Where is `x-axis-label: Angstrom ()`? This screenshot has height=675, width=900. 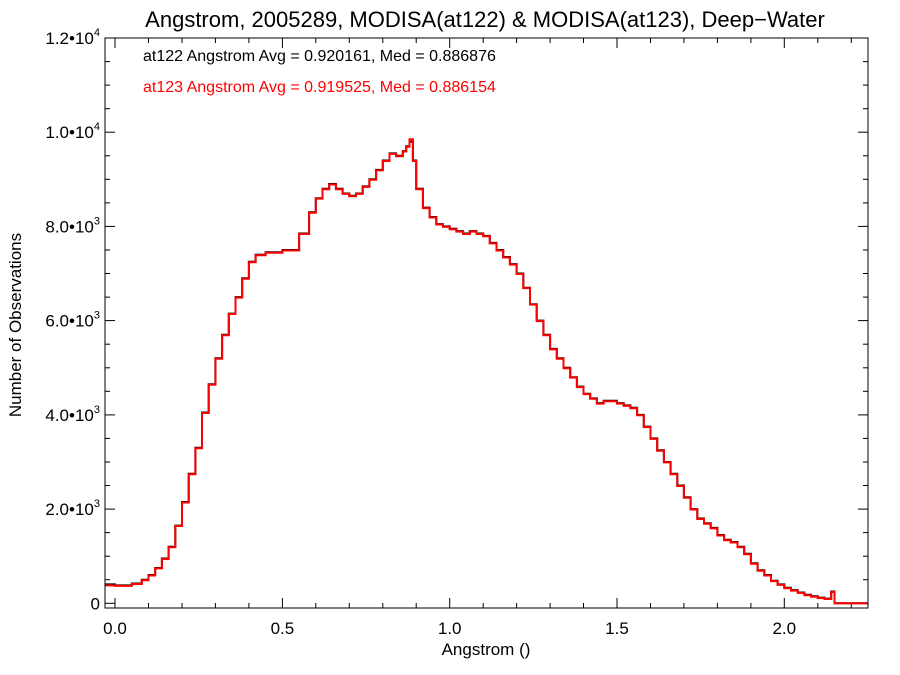 x-axis-label: Angstrom () is located at coordinates (486, 649).